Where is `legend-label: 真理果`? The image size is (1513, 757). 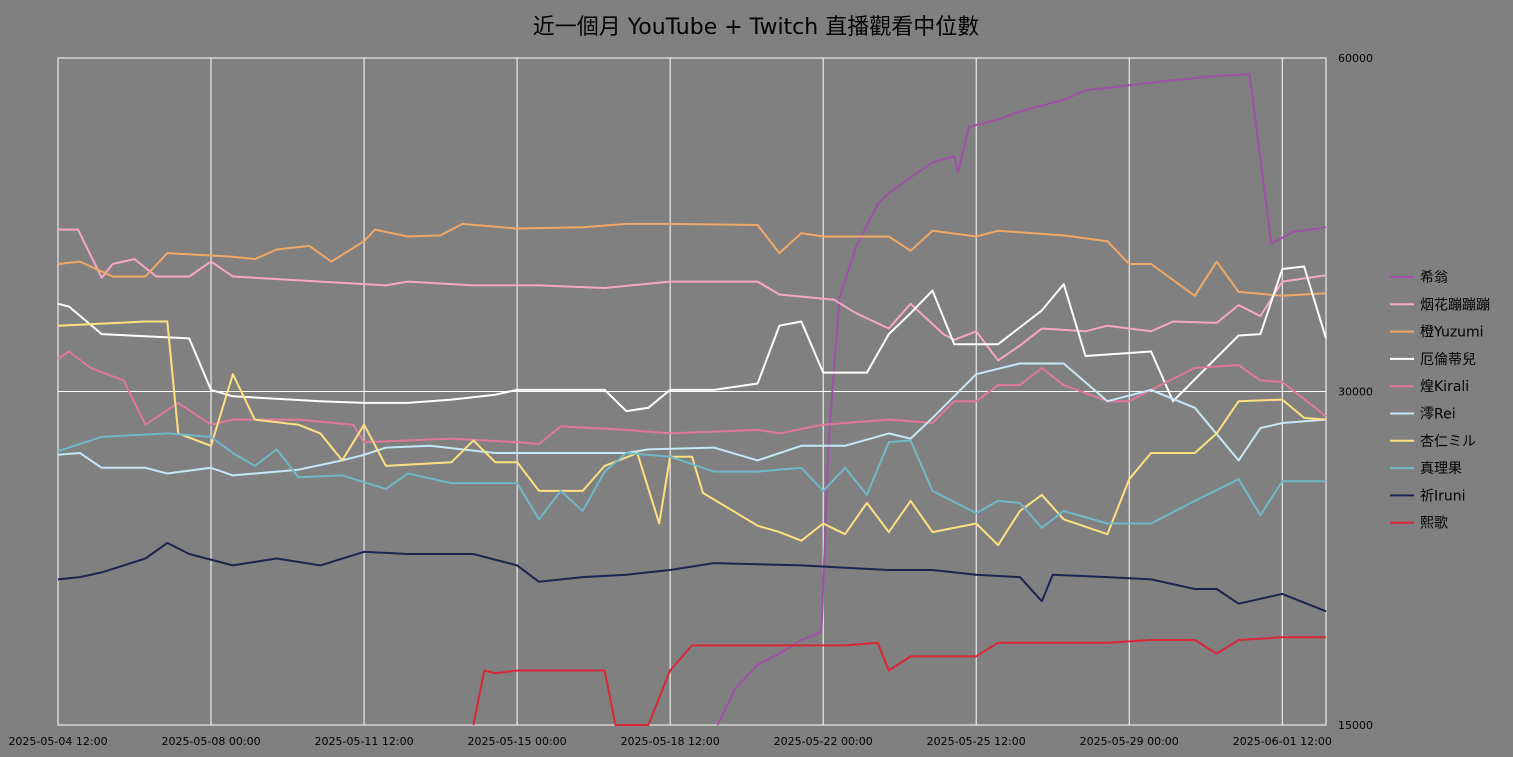
legend-label: 真理果 is located at coordinates (1441, 469).